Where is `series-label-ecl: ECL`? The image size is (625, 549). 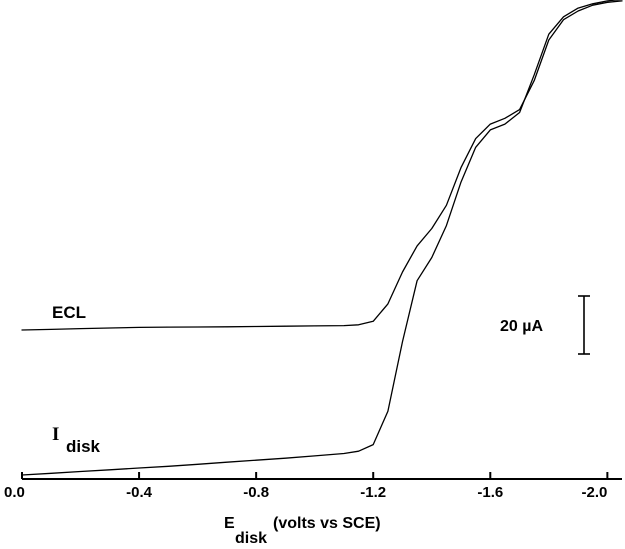
series-label-ecl: ECL is located at coordinates (69, 312).